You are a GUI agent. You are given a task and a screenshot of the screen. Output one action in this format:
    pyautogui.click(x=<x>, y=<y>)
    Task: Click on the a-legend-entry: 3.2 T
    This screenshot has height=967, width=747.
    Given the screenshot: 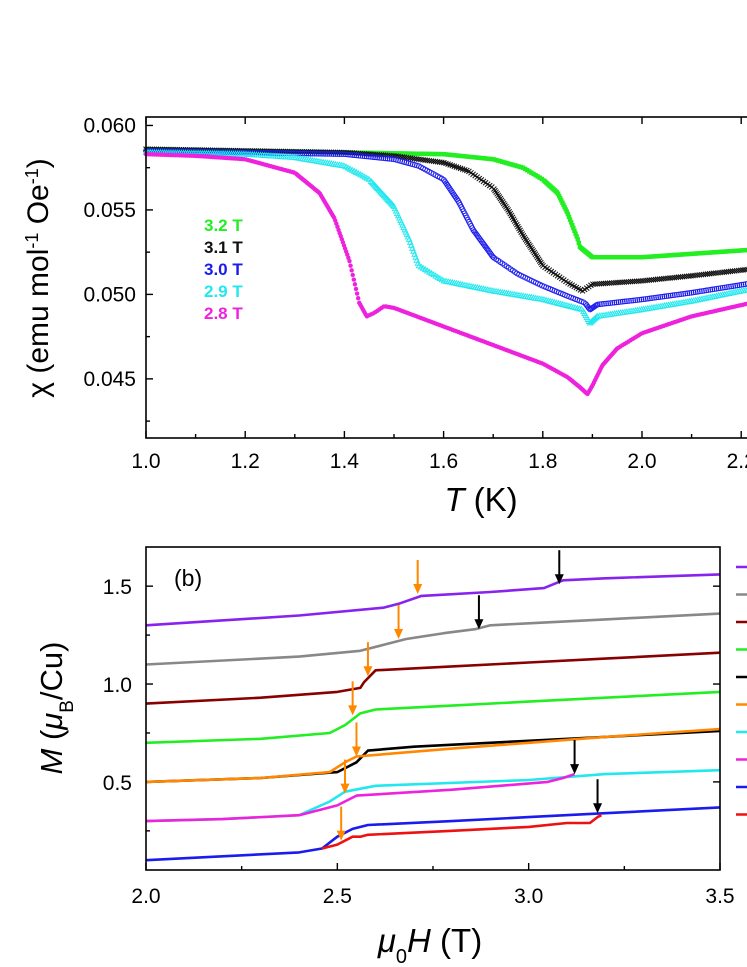 What is the action you would take?
    pyautogui.click(x=223, y=225)
    